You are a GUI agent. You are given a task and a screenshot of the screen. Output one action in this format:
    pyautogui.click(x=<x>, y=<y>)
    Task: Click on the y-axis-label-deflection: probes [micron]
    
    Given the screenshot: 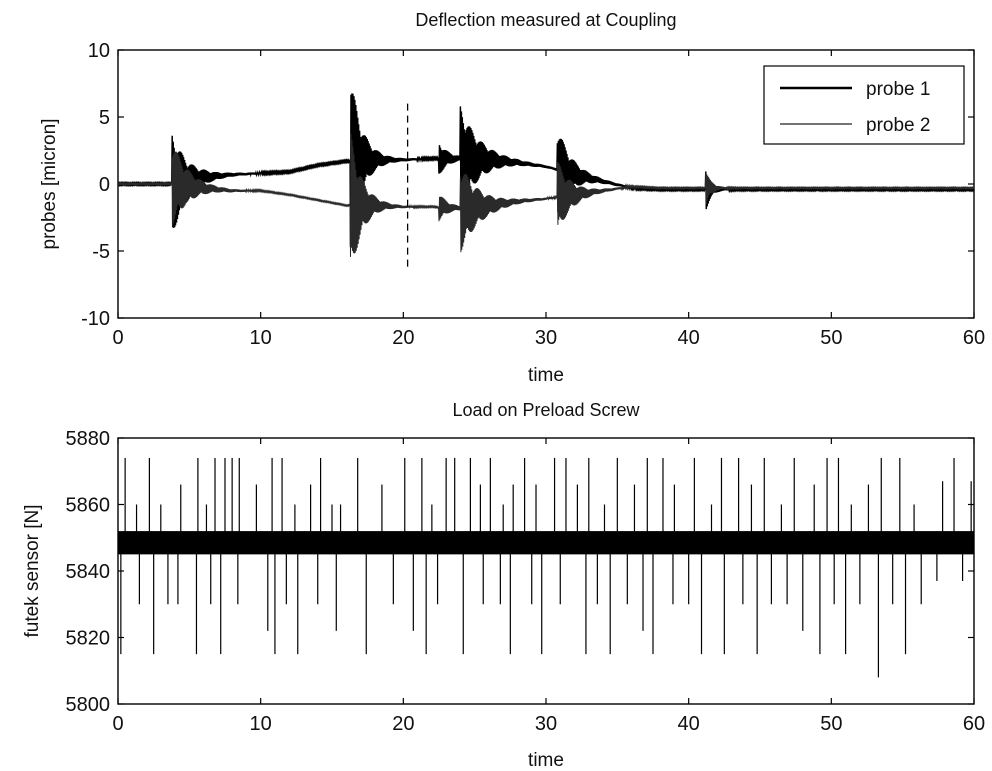 What is the action you would take?
    pyautogui.click(x=49, y=184)
    